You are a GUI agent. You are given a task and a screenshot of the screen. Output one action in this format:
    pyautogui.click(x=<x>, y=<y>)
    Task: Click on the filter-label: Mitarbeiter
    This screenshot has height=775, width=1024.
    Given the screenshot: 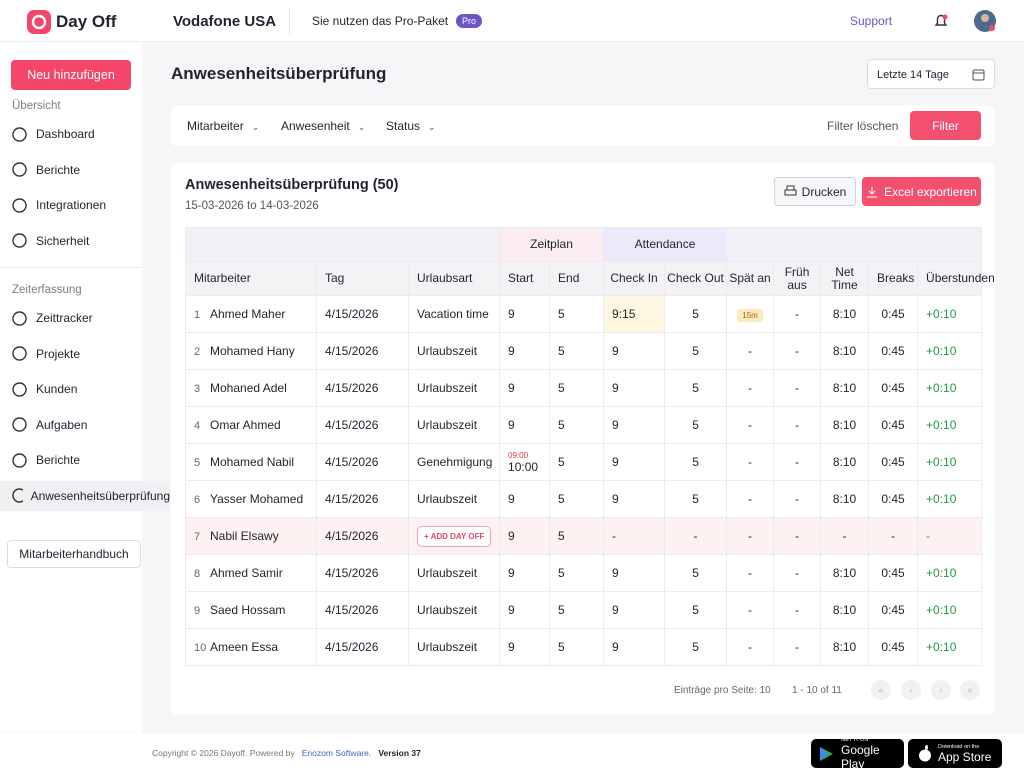 What is the action you would take?
    pyautogui.click(x=215, y=126)
    